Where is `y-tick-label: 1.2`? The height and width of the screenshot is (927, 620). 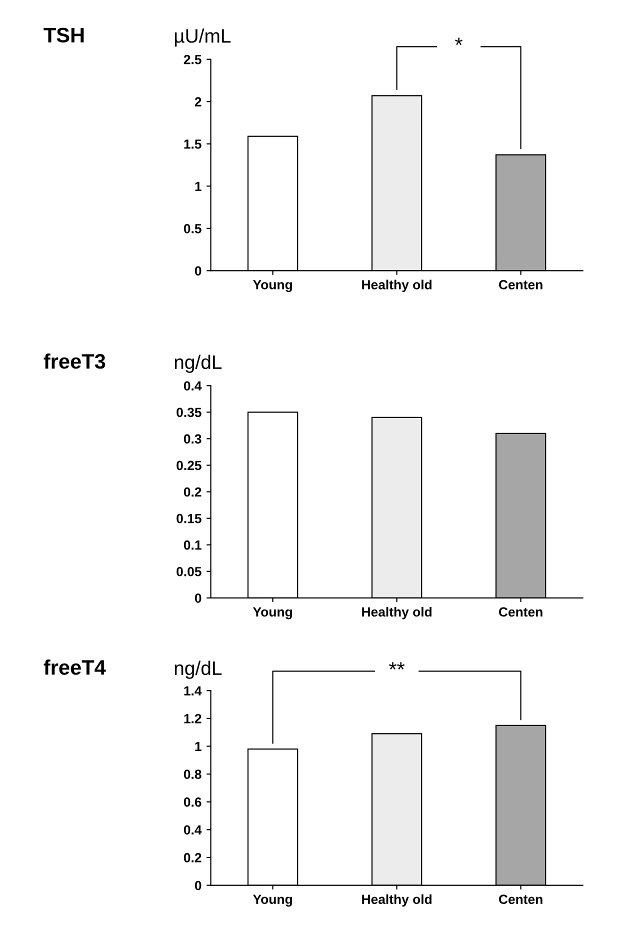
y-tick-label: 1.2 is located at coordinates (193, 719).